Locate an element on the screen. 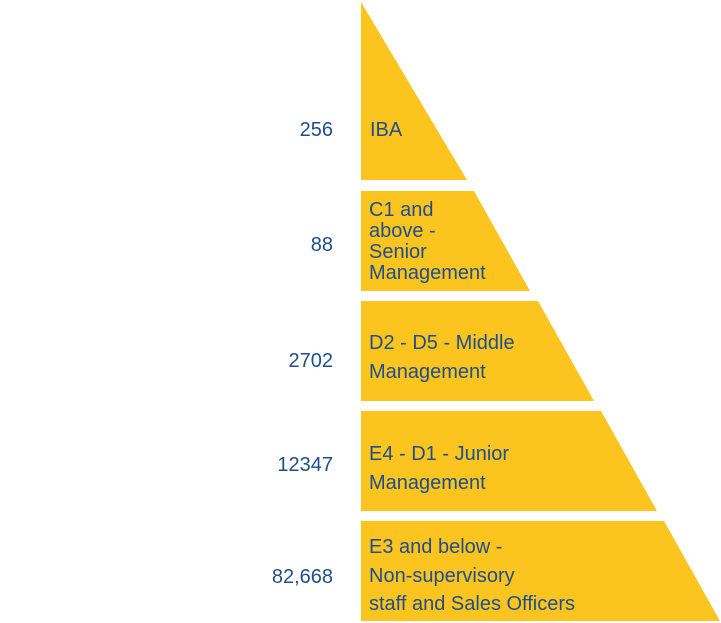 Image resolution: width=721 pixels, height=623 pixels. tier-2-label-line-1: C1 and is located at coordinates (401, 210).